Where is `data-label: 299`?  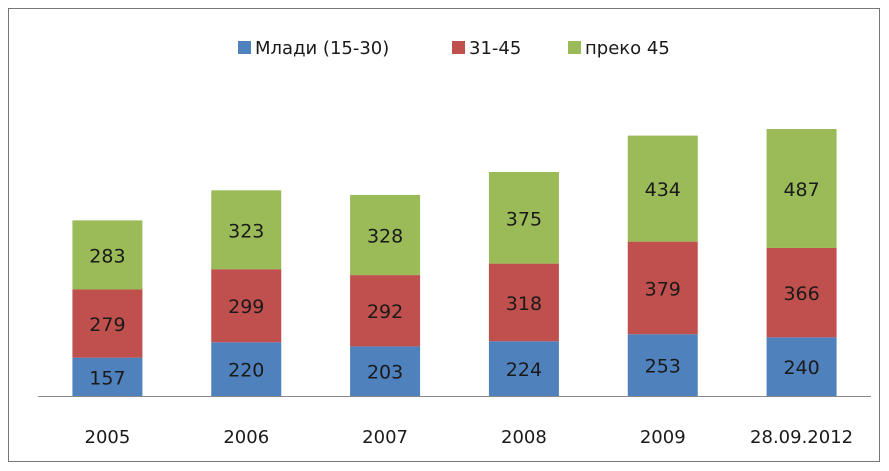 data-label: 299 is located at coordinates (246, 307).